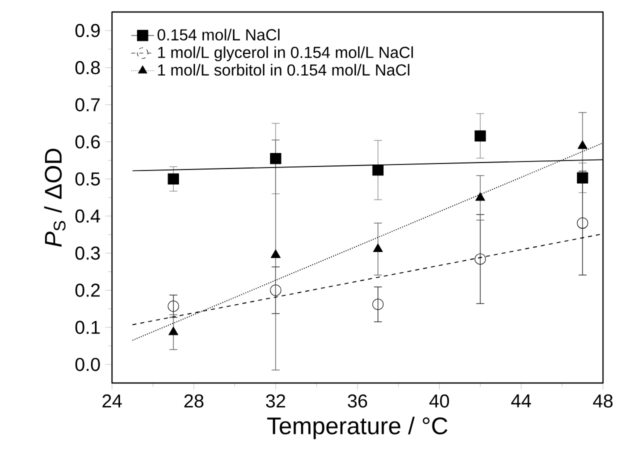  What do you see at coordinates (87, 290) in the screenshot?
I see `y-tick-label: 0.2` at bounding box center [87, 290].